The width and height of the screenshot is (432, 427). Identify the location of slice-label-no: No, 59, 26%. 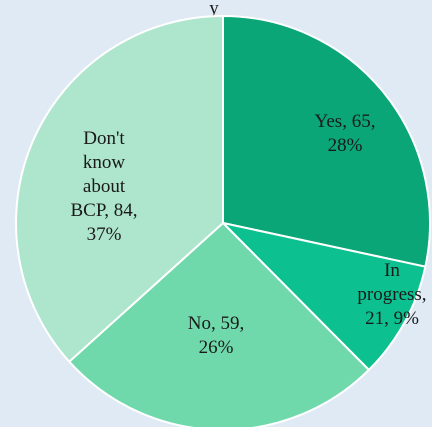
(216, 335).